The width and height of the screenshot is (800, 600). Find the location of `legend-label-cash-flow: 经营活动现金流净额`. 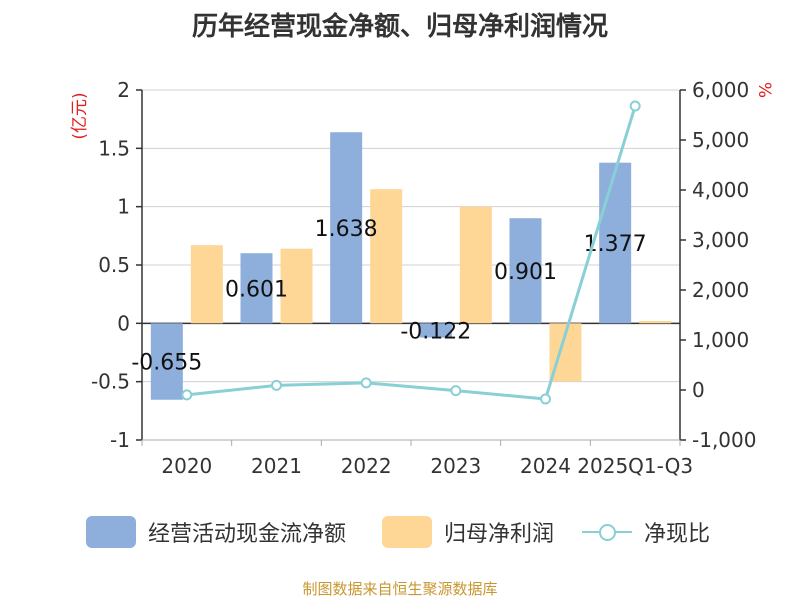

legend-label-cash-flow: 经营活动现金流净额 is located at coordinates (247, 534).